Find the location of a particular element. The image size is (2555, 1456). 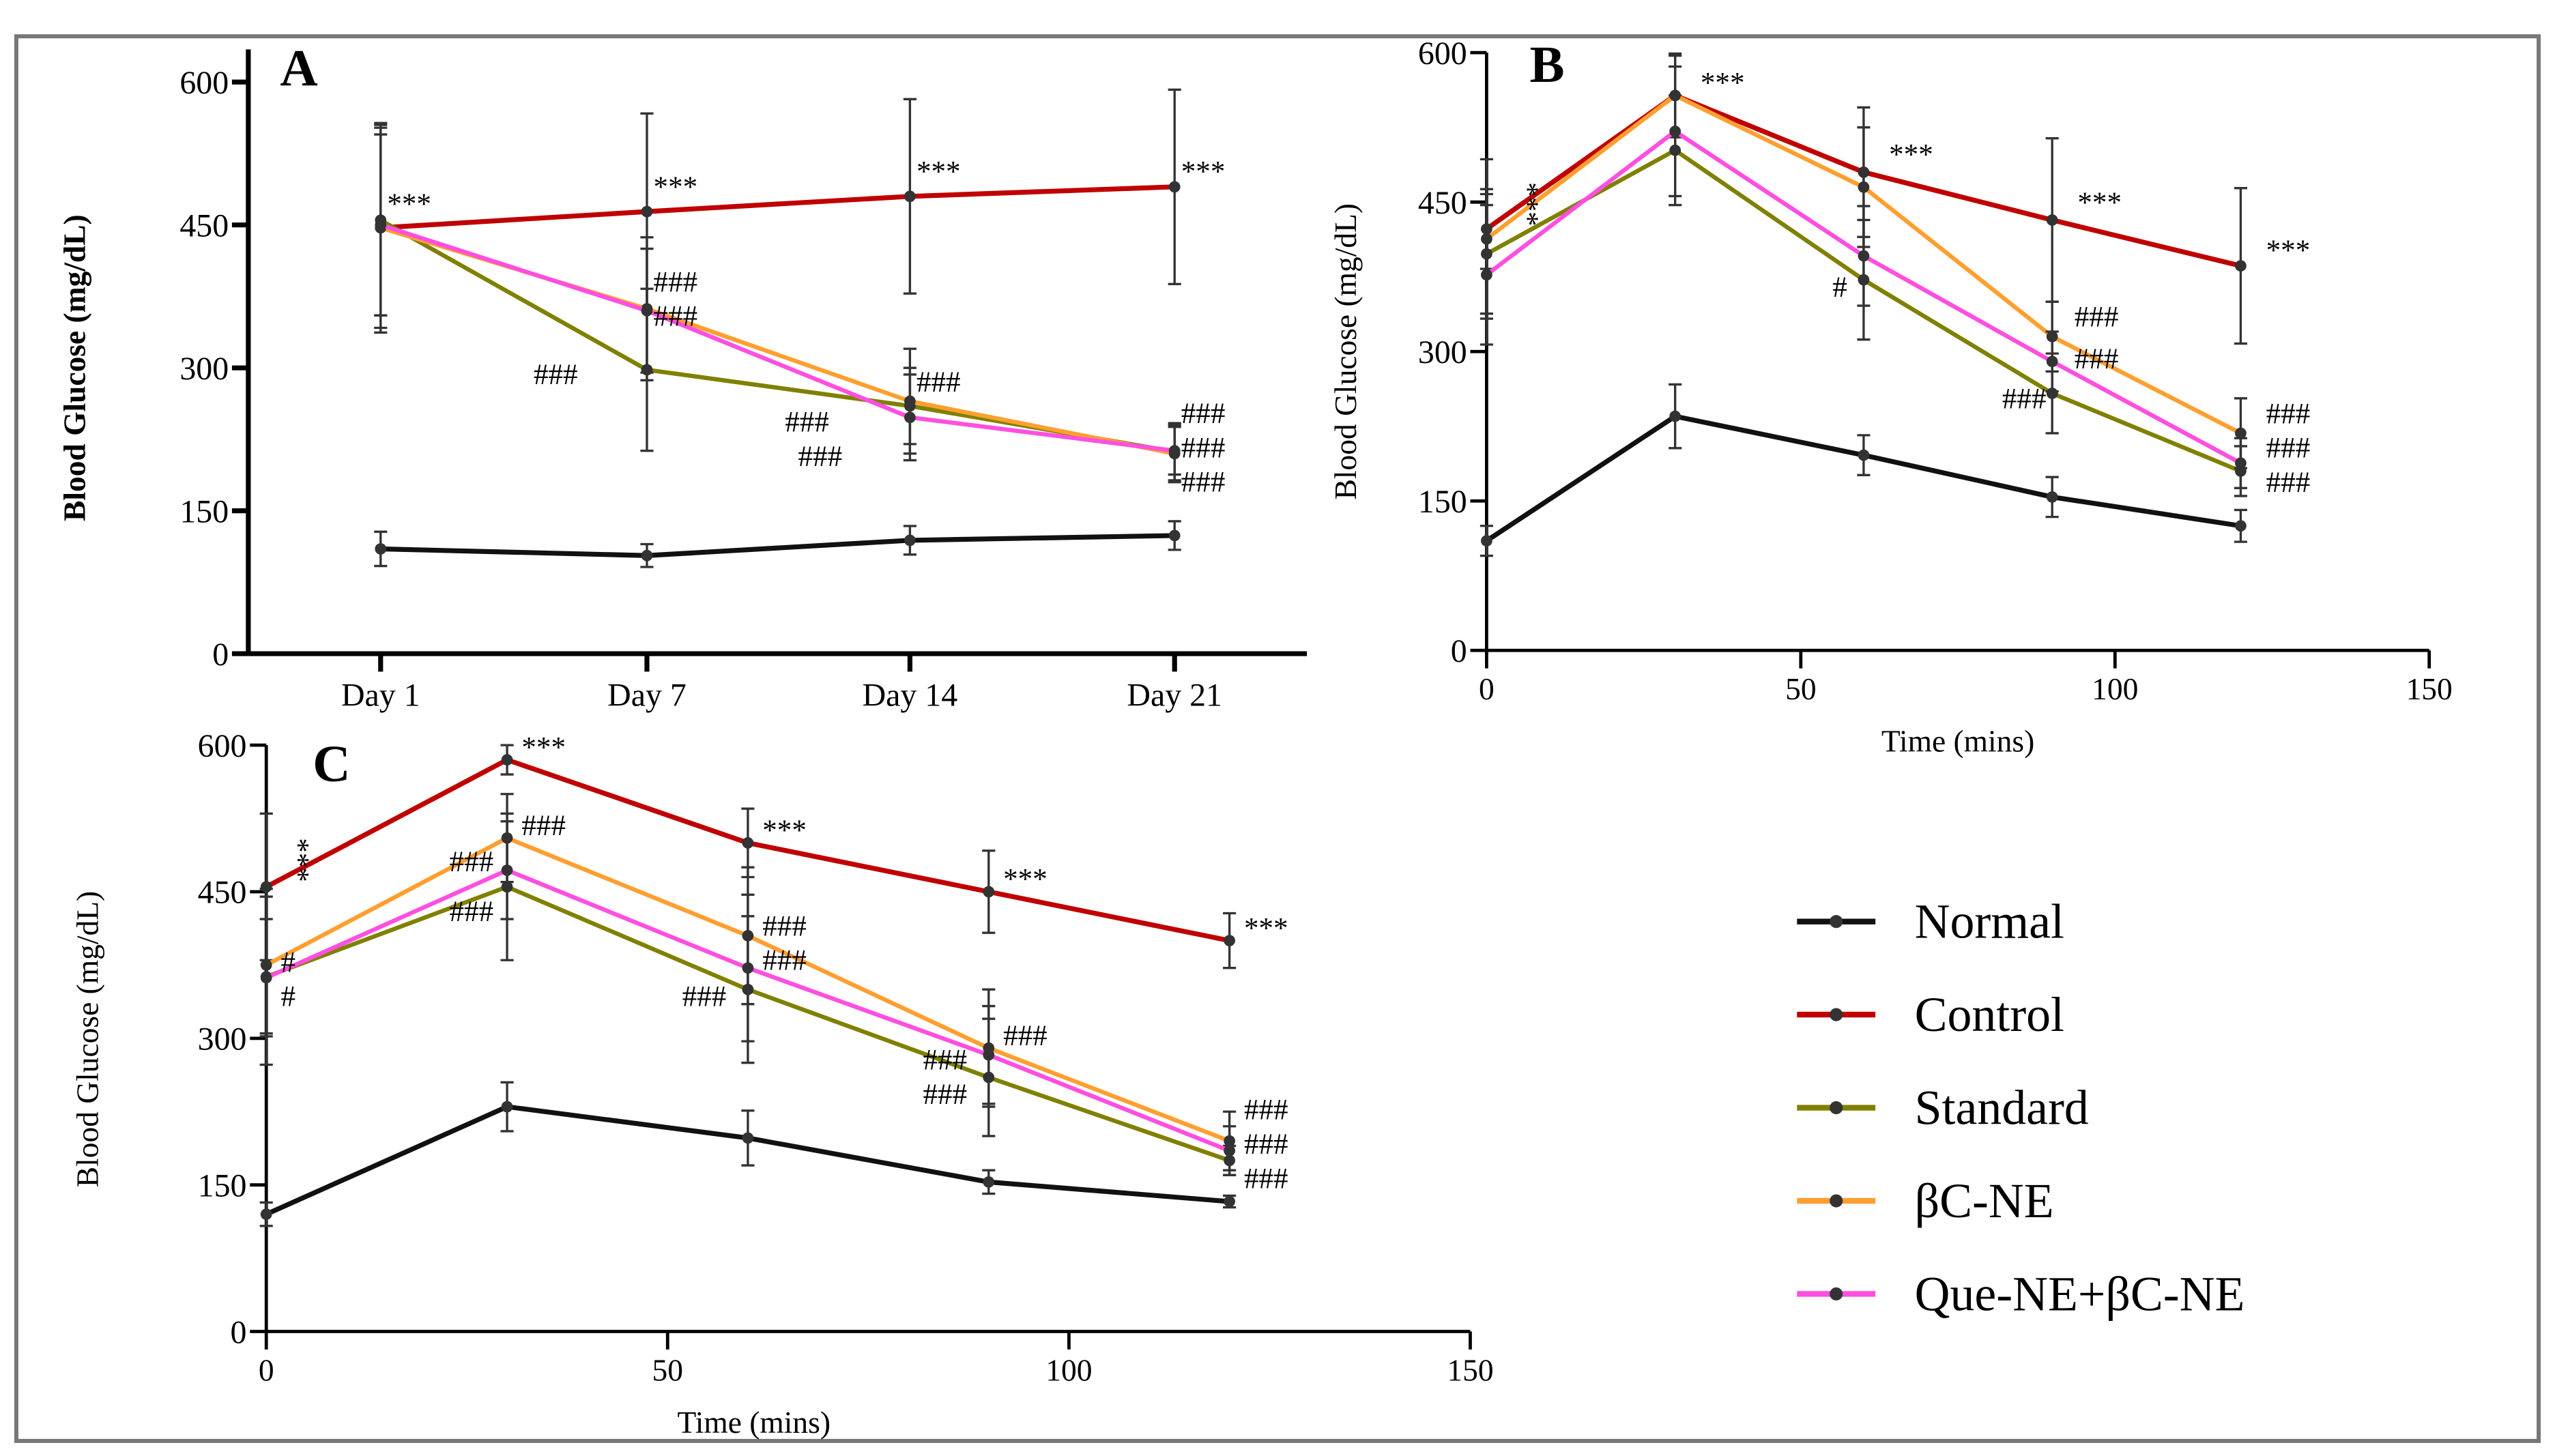

x-tick-label: Day 7 is located at coordinates (647, 696).